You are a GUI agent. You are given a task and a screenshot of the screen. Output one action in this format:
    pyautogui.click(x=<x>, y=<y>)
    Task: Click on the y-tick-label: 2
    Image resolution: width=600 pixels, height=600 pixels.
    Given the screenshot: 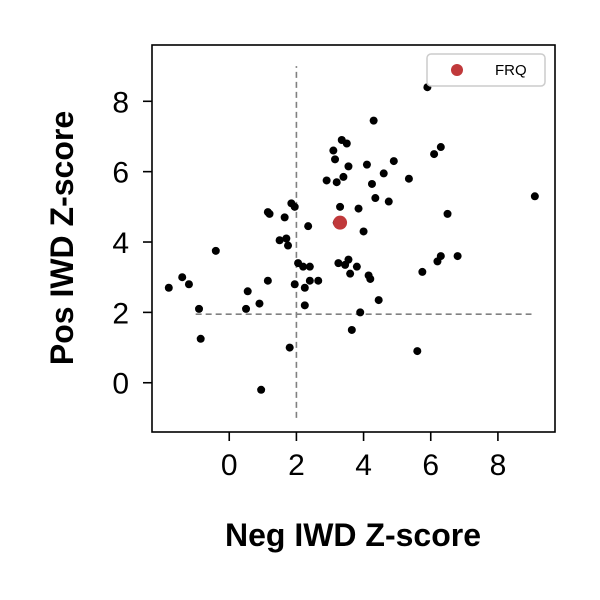 What is the action you would take?
    pyautogui.click(x=120, y=313)
    